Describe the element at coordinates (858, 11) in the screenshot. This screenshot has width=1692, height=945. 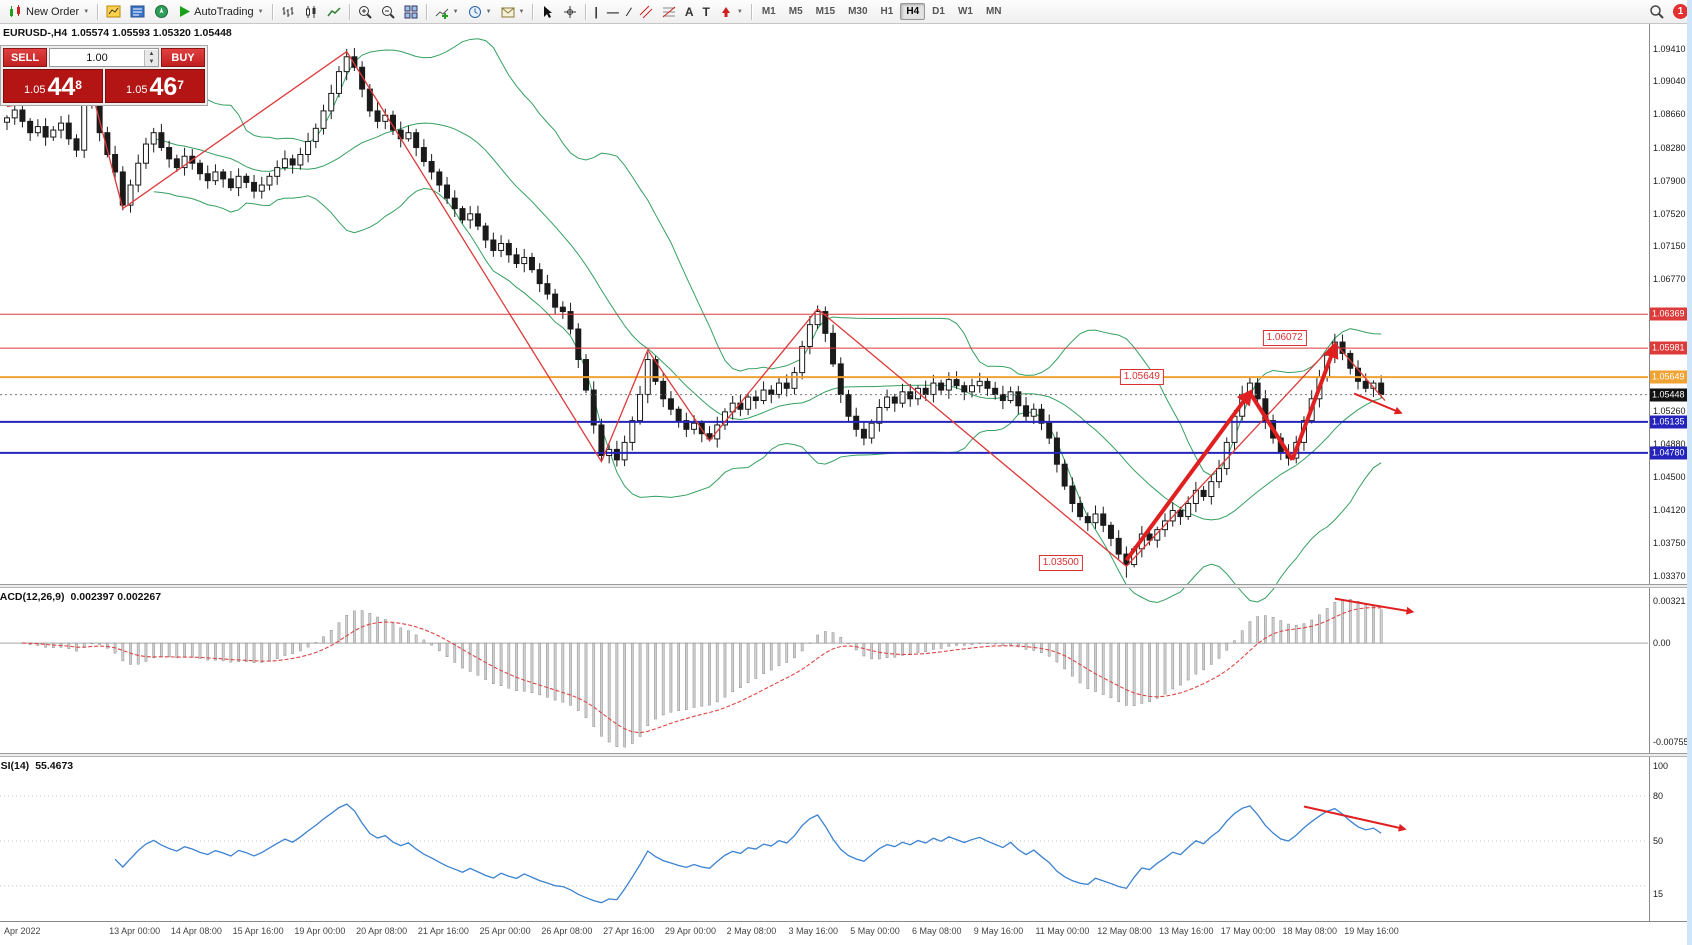
I see `timeframe-M30: M30` at that location.